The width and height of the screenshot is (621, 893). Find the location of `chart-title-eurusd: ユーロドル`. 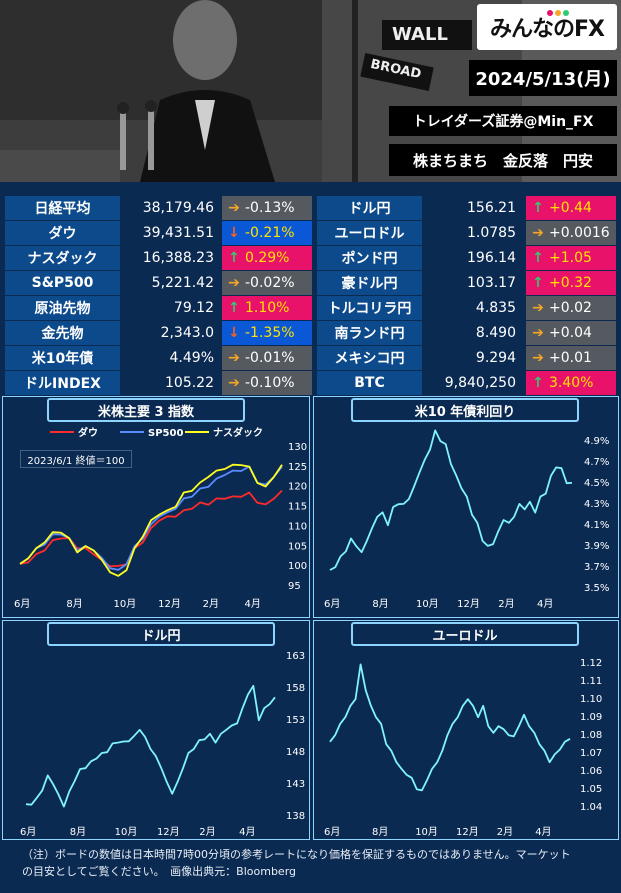

chart-title-eurusd: ユーロドル is located at coordinates (465, 634).